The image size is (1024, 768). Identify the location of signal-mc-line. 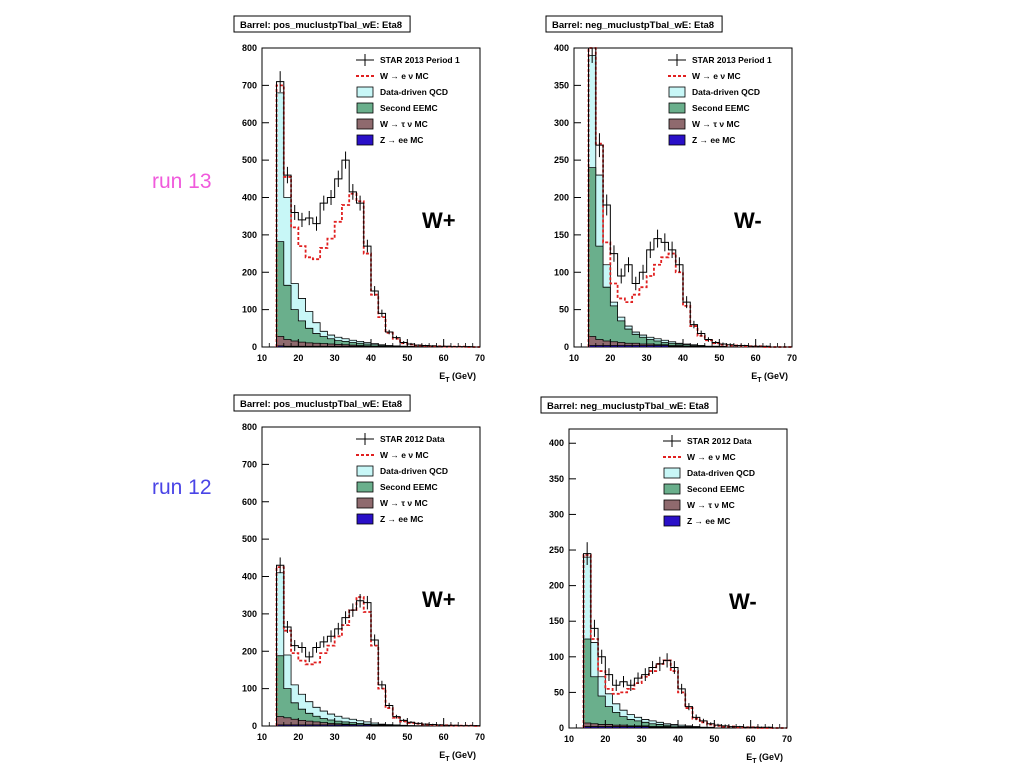
(684, 641).